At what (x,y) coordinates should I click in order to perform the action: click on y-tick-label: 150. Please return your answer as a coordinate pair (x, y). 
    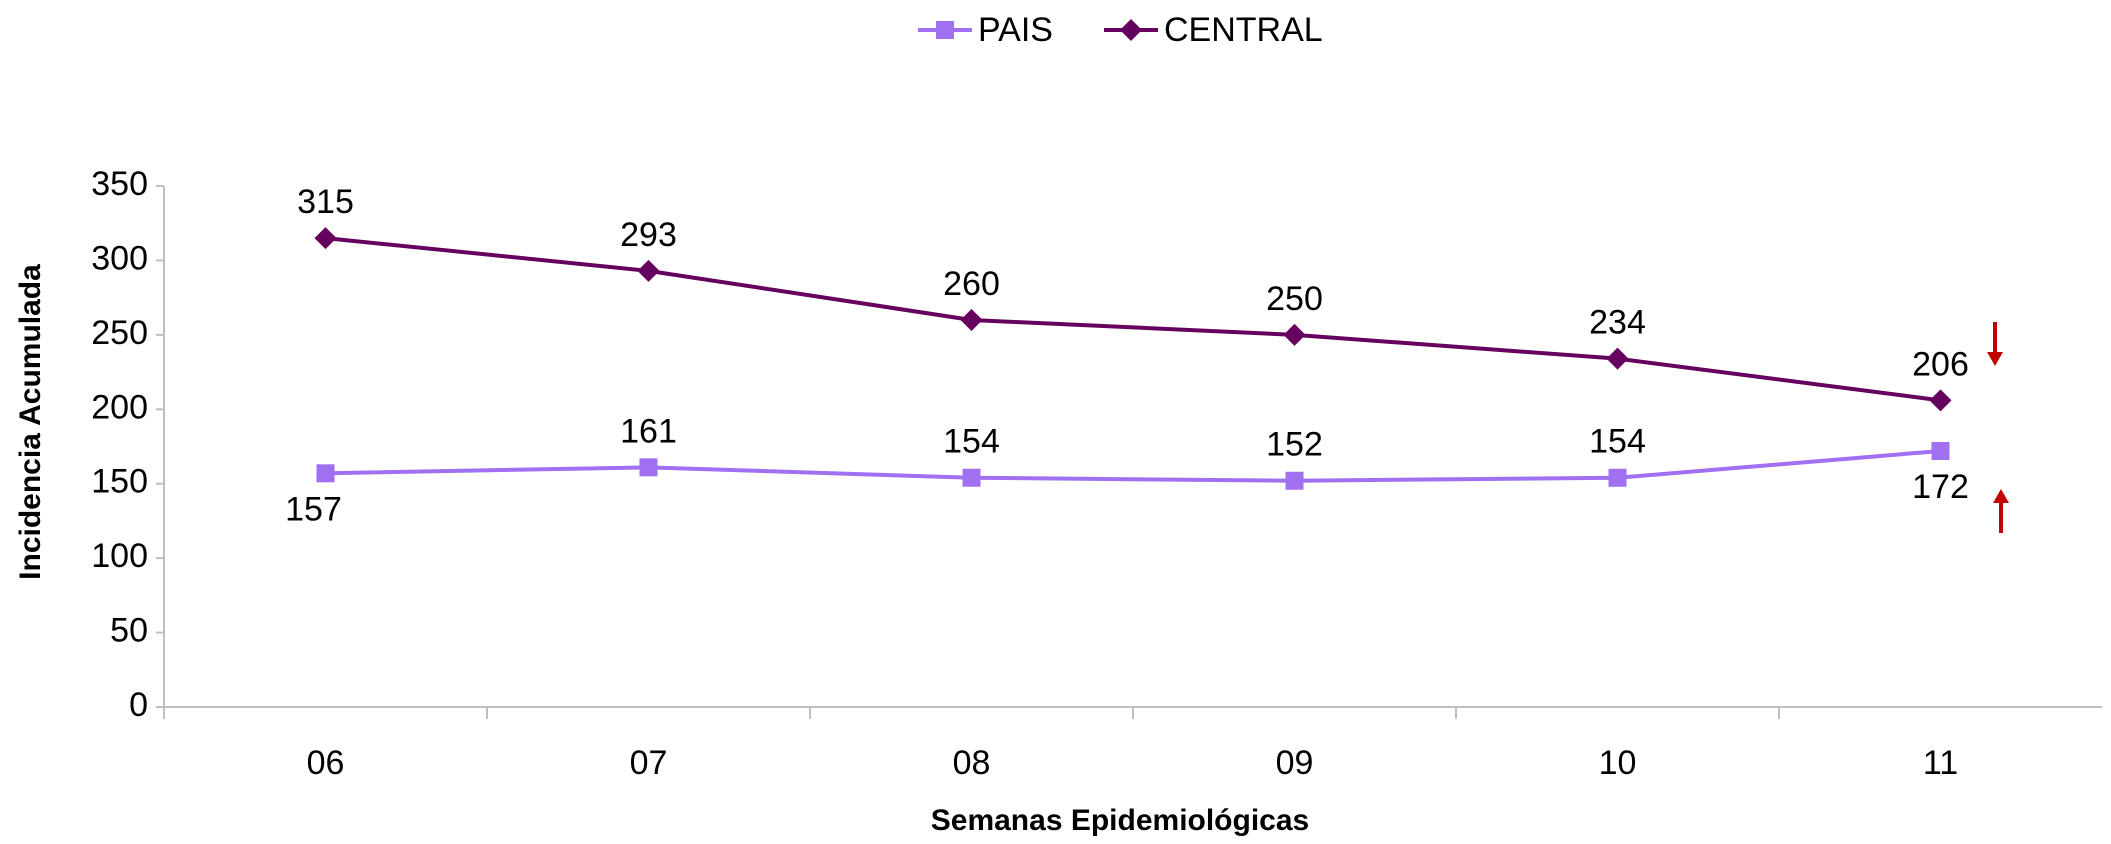
    Looking at the image, I should click on (119, 482).